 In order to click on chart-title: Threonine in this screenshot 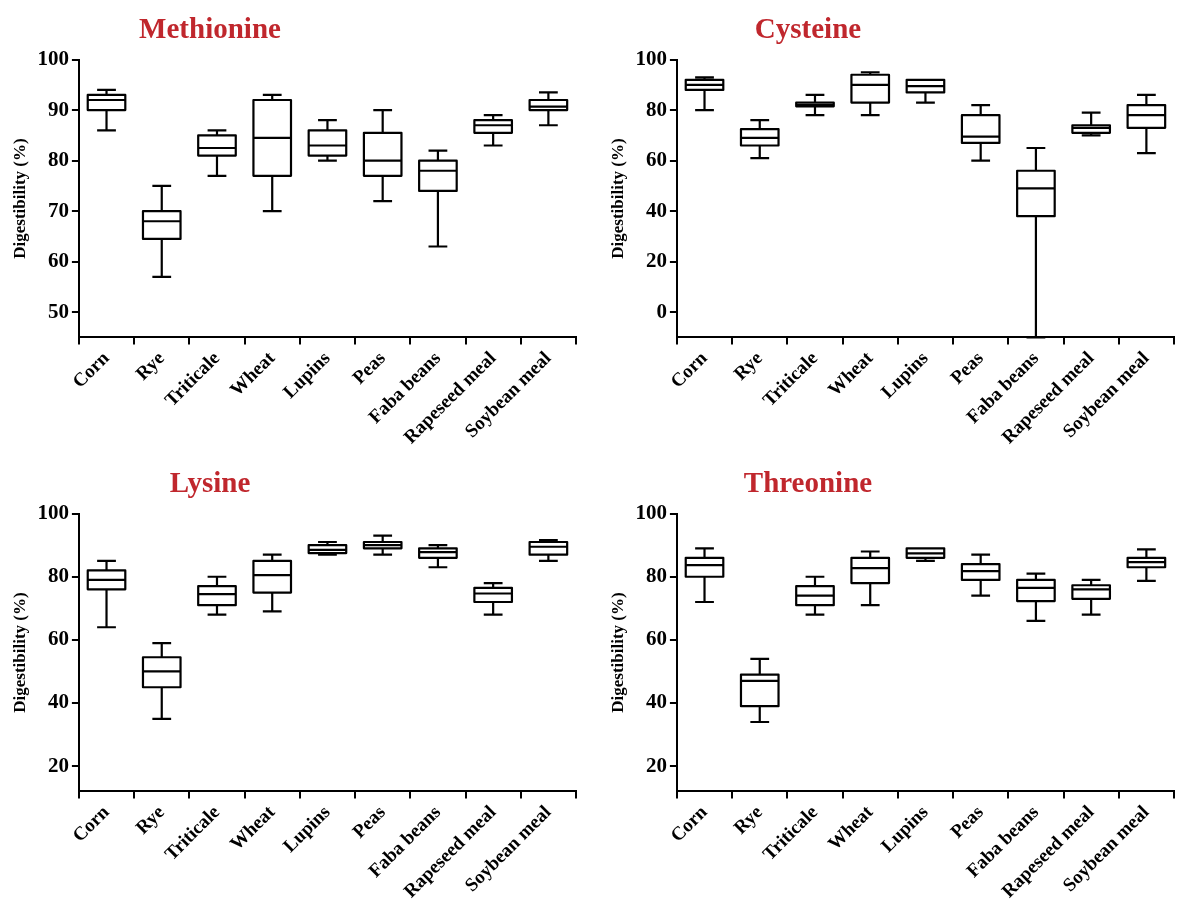, I will do `click(808, 482)`.